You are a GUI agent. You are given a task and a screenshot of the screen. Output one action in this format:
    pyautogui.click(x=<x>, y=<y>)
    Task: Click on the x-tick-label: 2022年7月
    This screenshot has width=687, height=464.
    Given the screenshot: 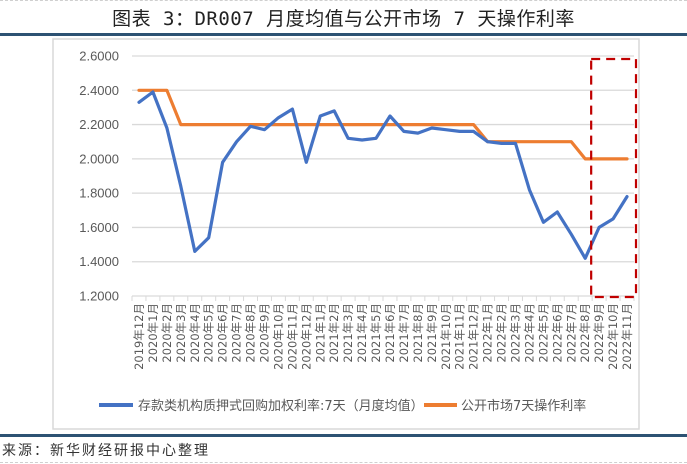 What is the action you would take?
    pyautogui.click(x=571, y=333)
    